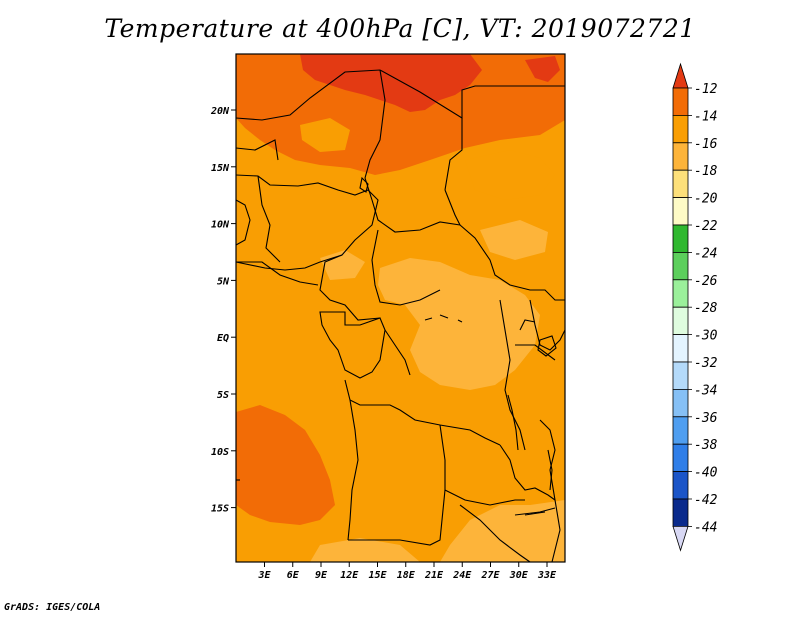 The width and height of the screenshot is (800, 618). Describe the element at coordinates (706, 418) in the screenshot. I see `colorbar-label: -36` at that location.